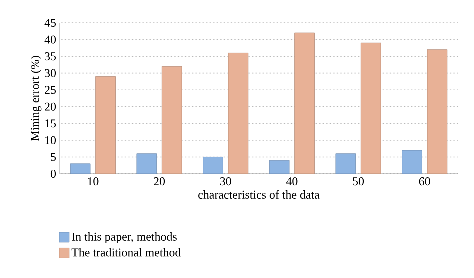 This screenshot has height=278, width=474. Describe the element at coordinates (50, 106) in the screenshot. I see `y-tick-label: 20` at that location.